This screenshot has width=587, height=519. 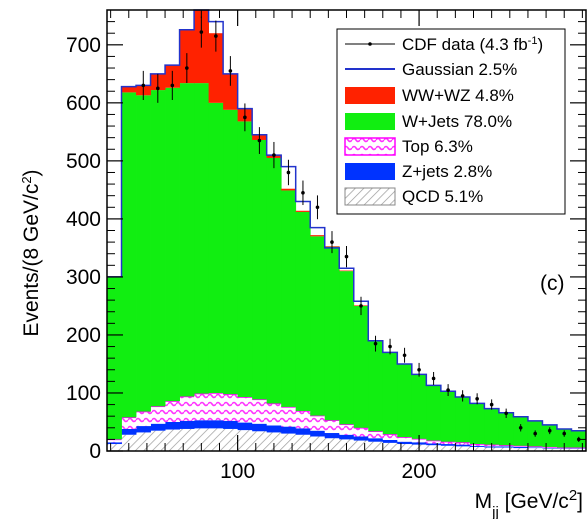 I want to click on y-tick-label: 400, so click(x=83, y=219).